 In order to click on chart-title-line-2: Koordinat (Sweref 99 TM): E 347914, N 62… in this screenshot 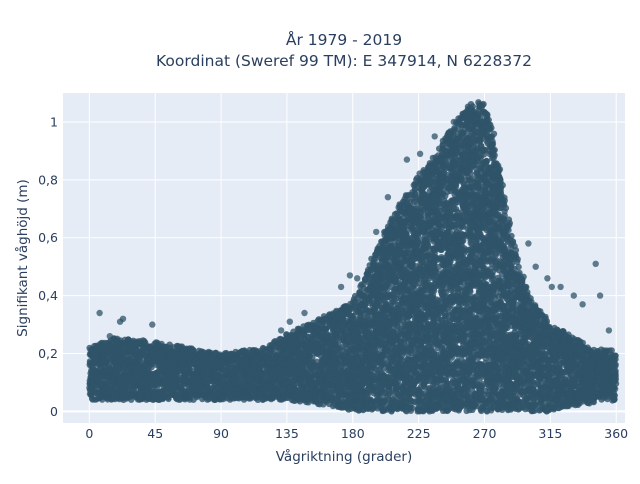, I will do `click(344, 61)`.